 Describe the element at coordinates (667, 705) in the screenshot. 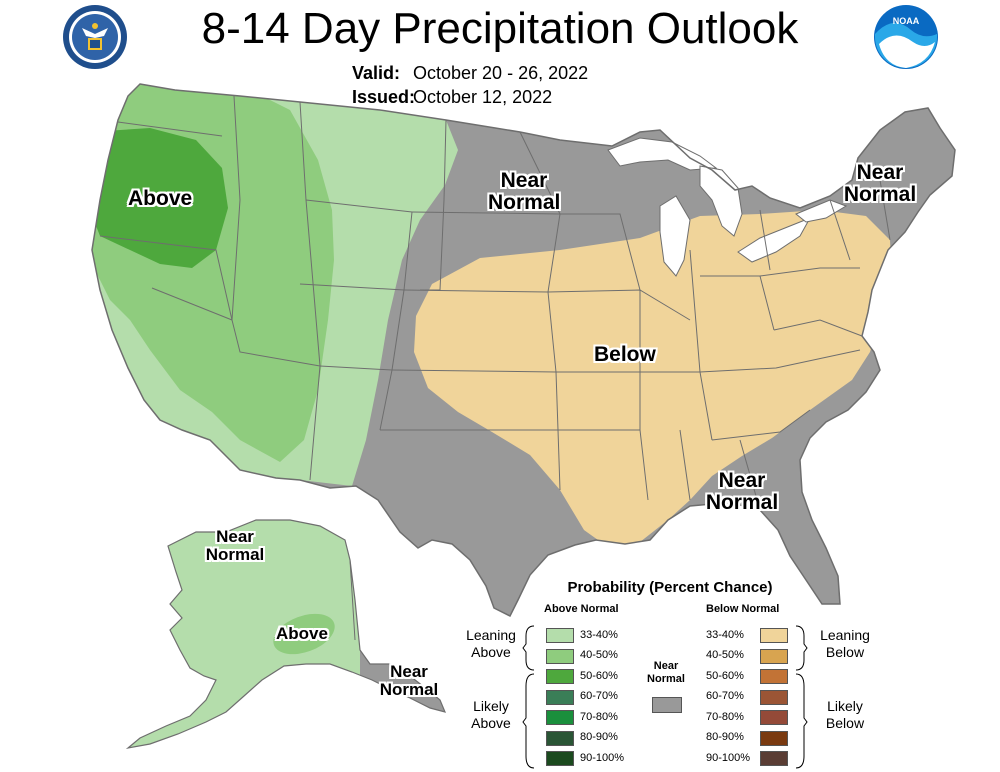

I see `legend-near-normal-swatch` at that location.